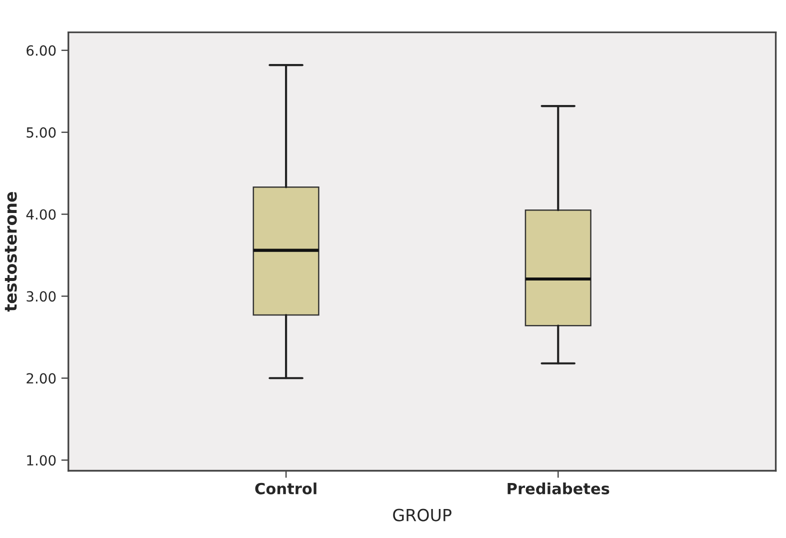 Image resolution: width=786 pixels, height=538 pixels. Describe the element at coordinates (422, 515) in the screenshot. I see `x-axis-title: GROUP` at that location.